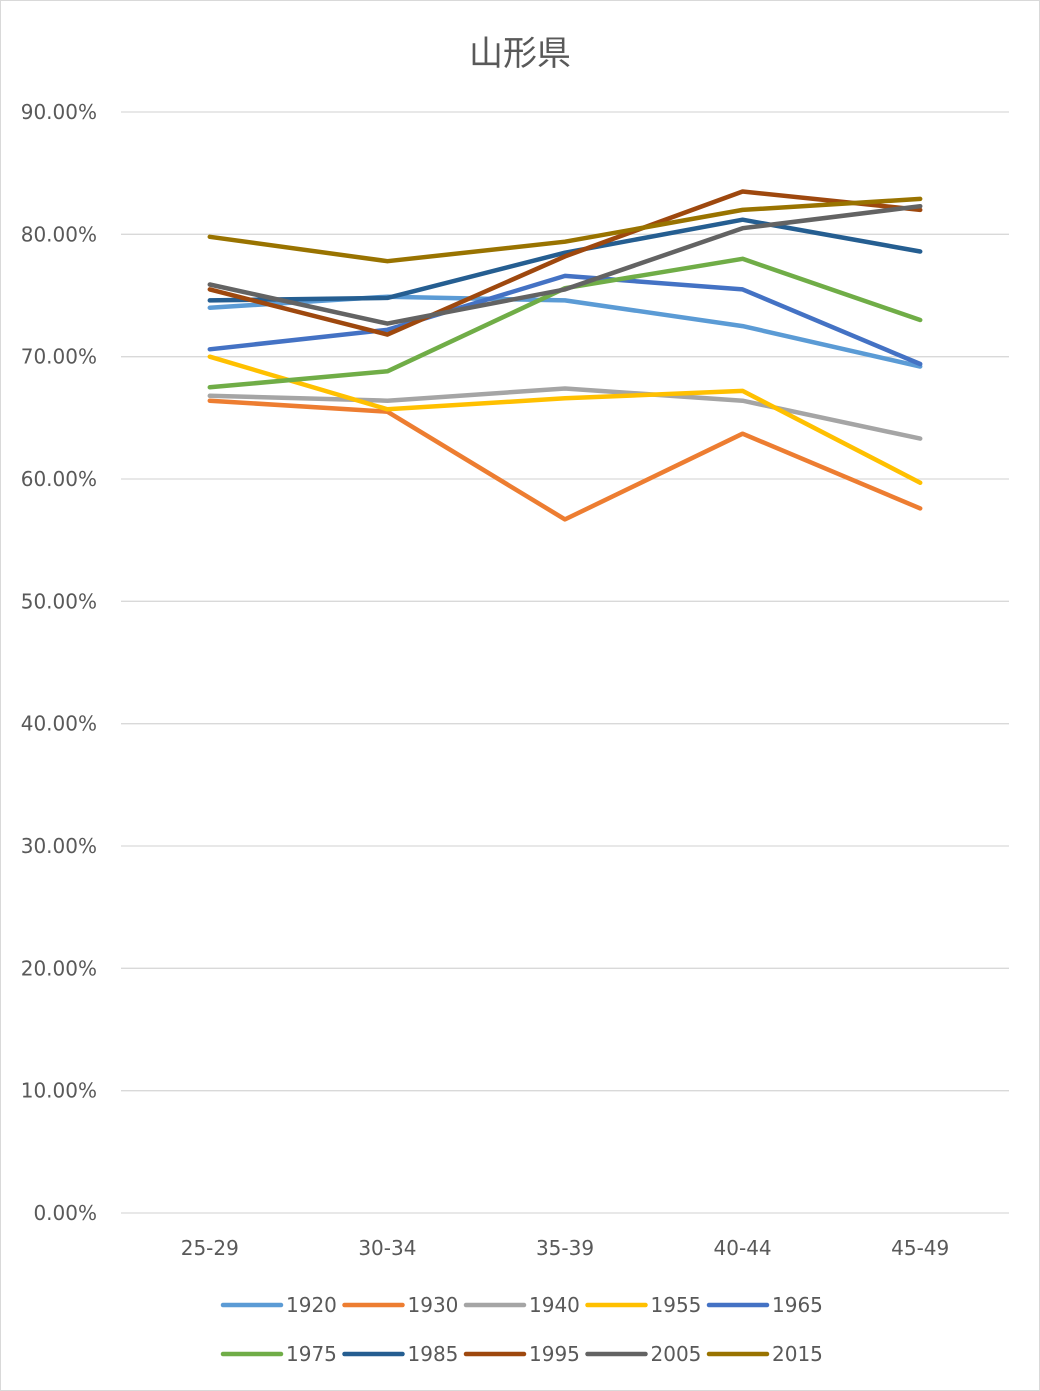  I want to click on series-line-1995, so click(565, 263).